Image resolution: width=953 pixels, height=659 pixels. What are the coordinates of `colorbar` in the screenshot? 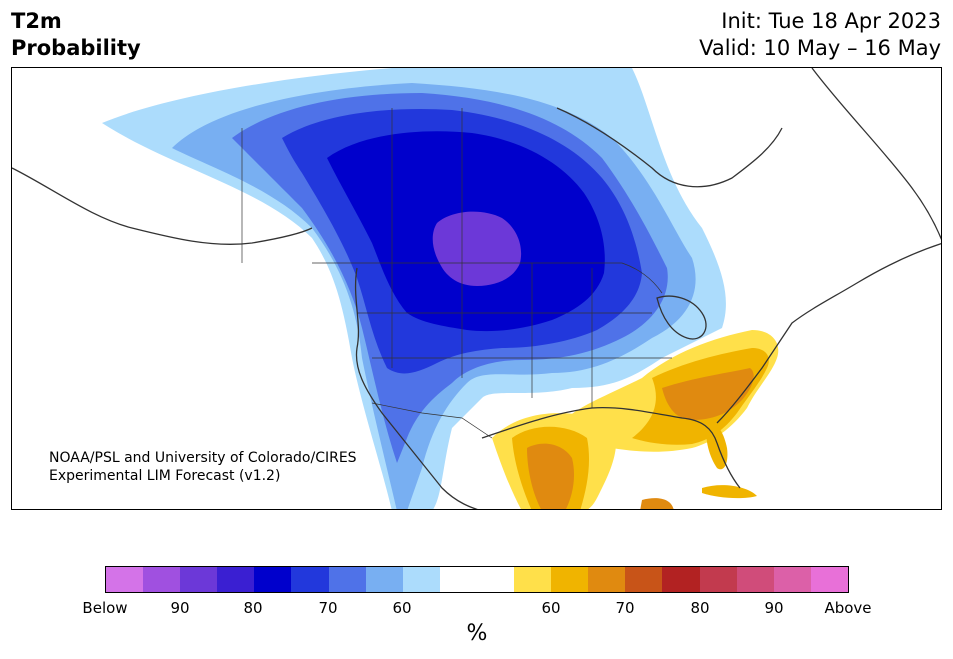 It's located at (477, 579).